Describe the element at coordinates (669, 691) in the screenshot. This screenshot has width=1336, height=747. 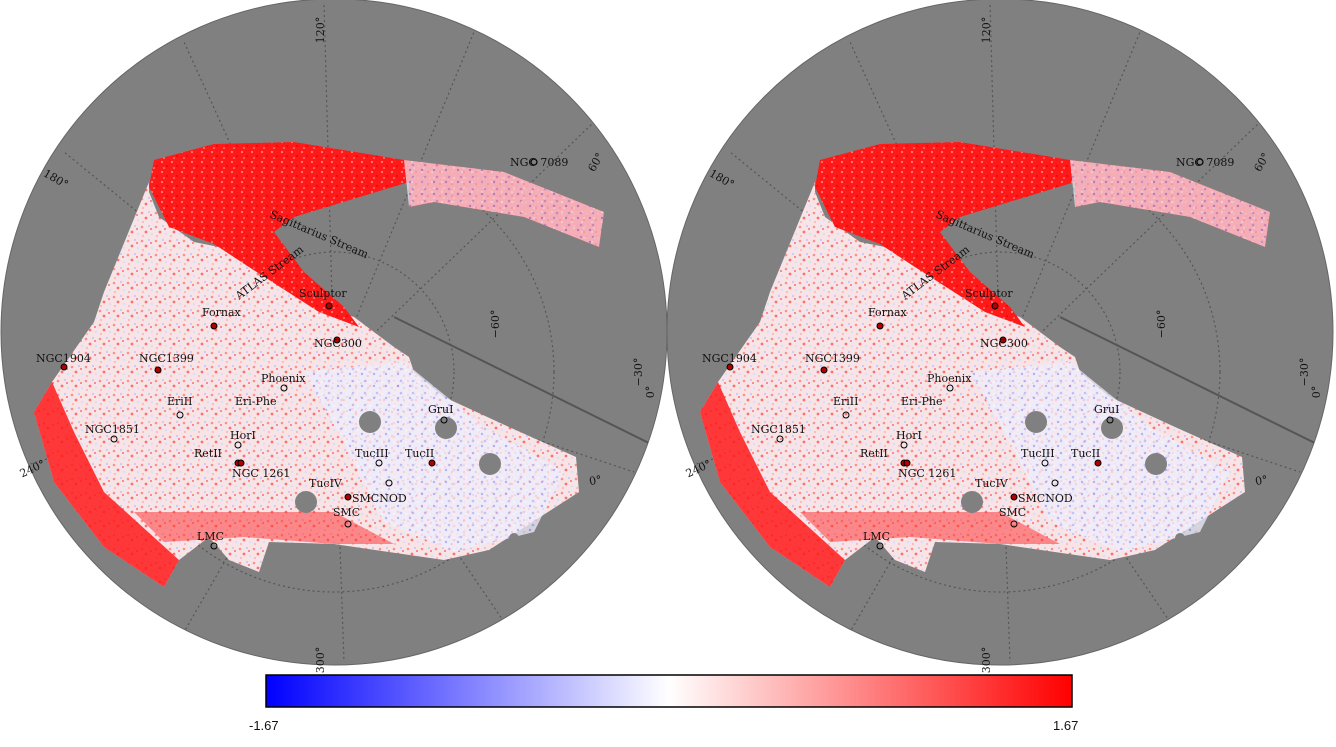
I see `colorbar` at that location.